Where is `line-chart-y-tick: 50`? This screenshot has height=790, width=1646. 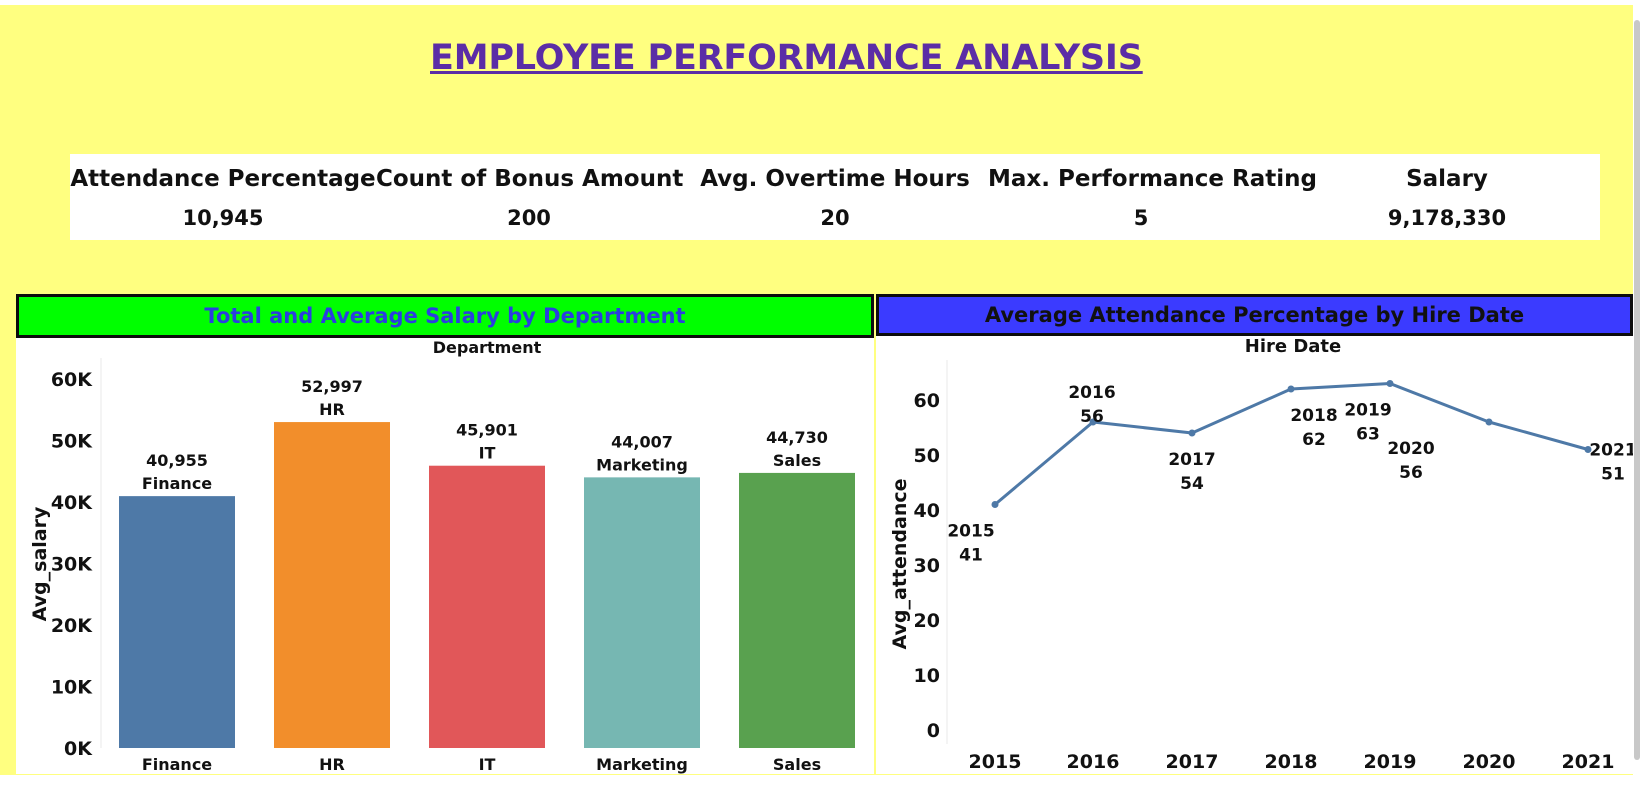
line-chart-y-tick: 50 is located at coordinates (927, 456).